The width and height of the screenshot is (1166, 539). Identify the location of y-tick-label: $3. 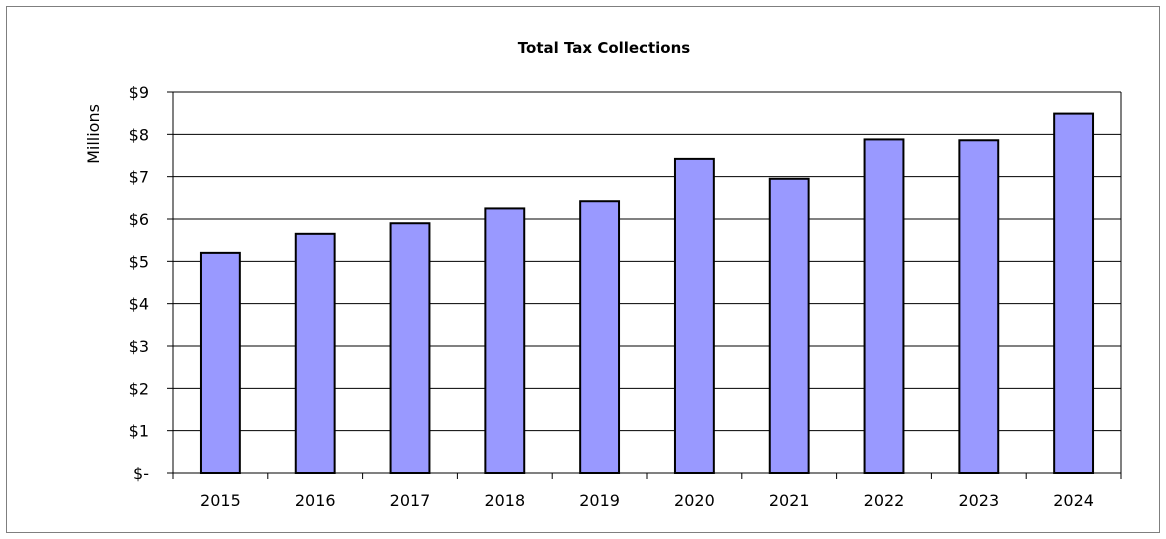
(139, 346).